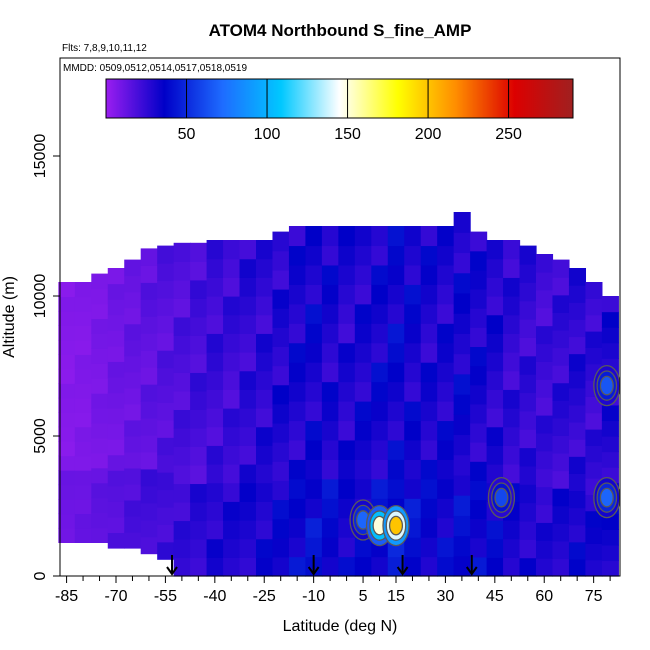  I want to click on chart-title: ATOM4 Northbound S_fine_AMP, so click(340, 30).